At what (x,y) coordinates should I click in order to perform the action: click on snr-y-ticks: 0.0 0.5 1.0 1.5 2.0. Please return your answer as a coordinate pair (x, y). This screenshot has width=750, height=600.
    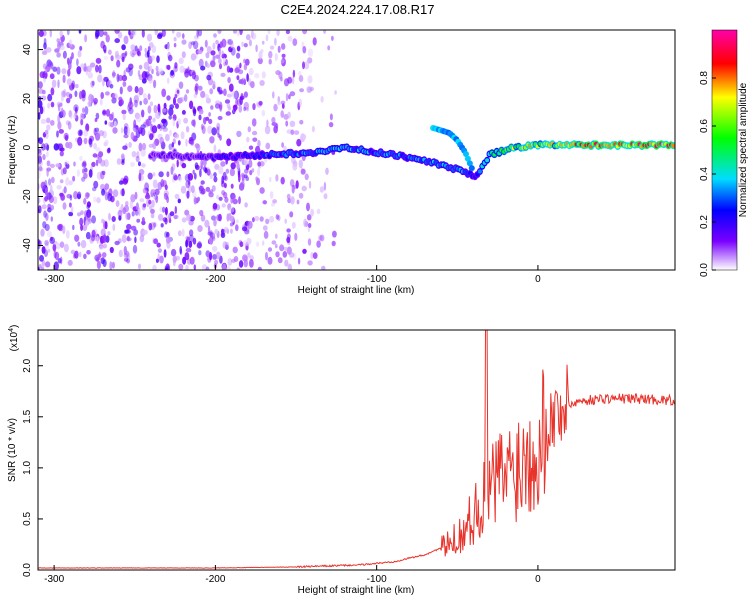
    Looking at the image, I should click on (32, 467).